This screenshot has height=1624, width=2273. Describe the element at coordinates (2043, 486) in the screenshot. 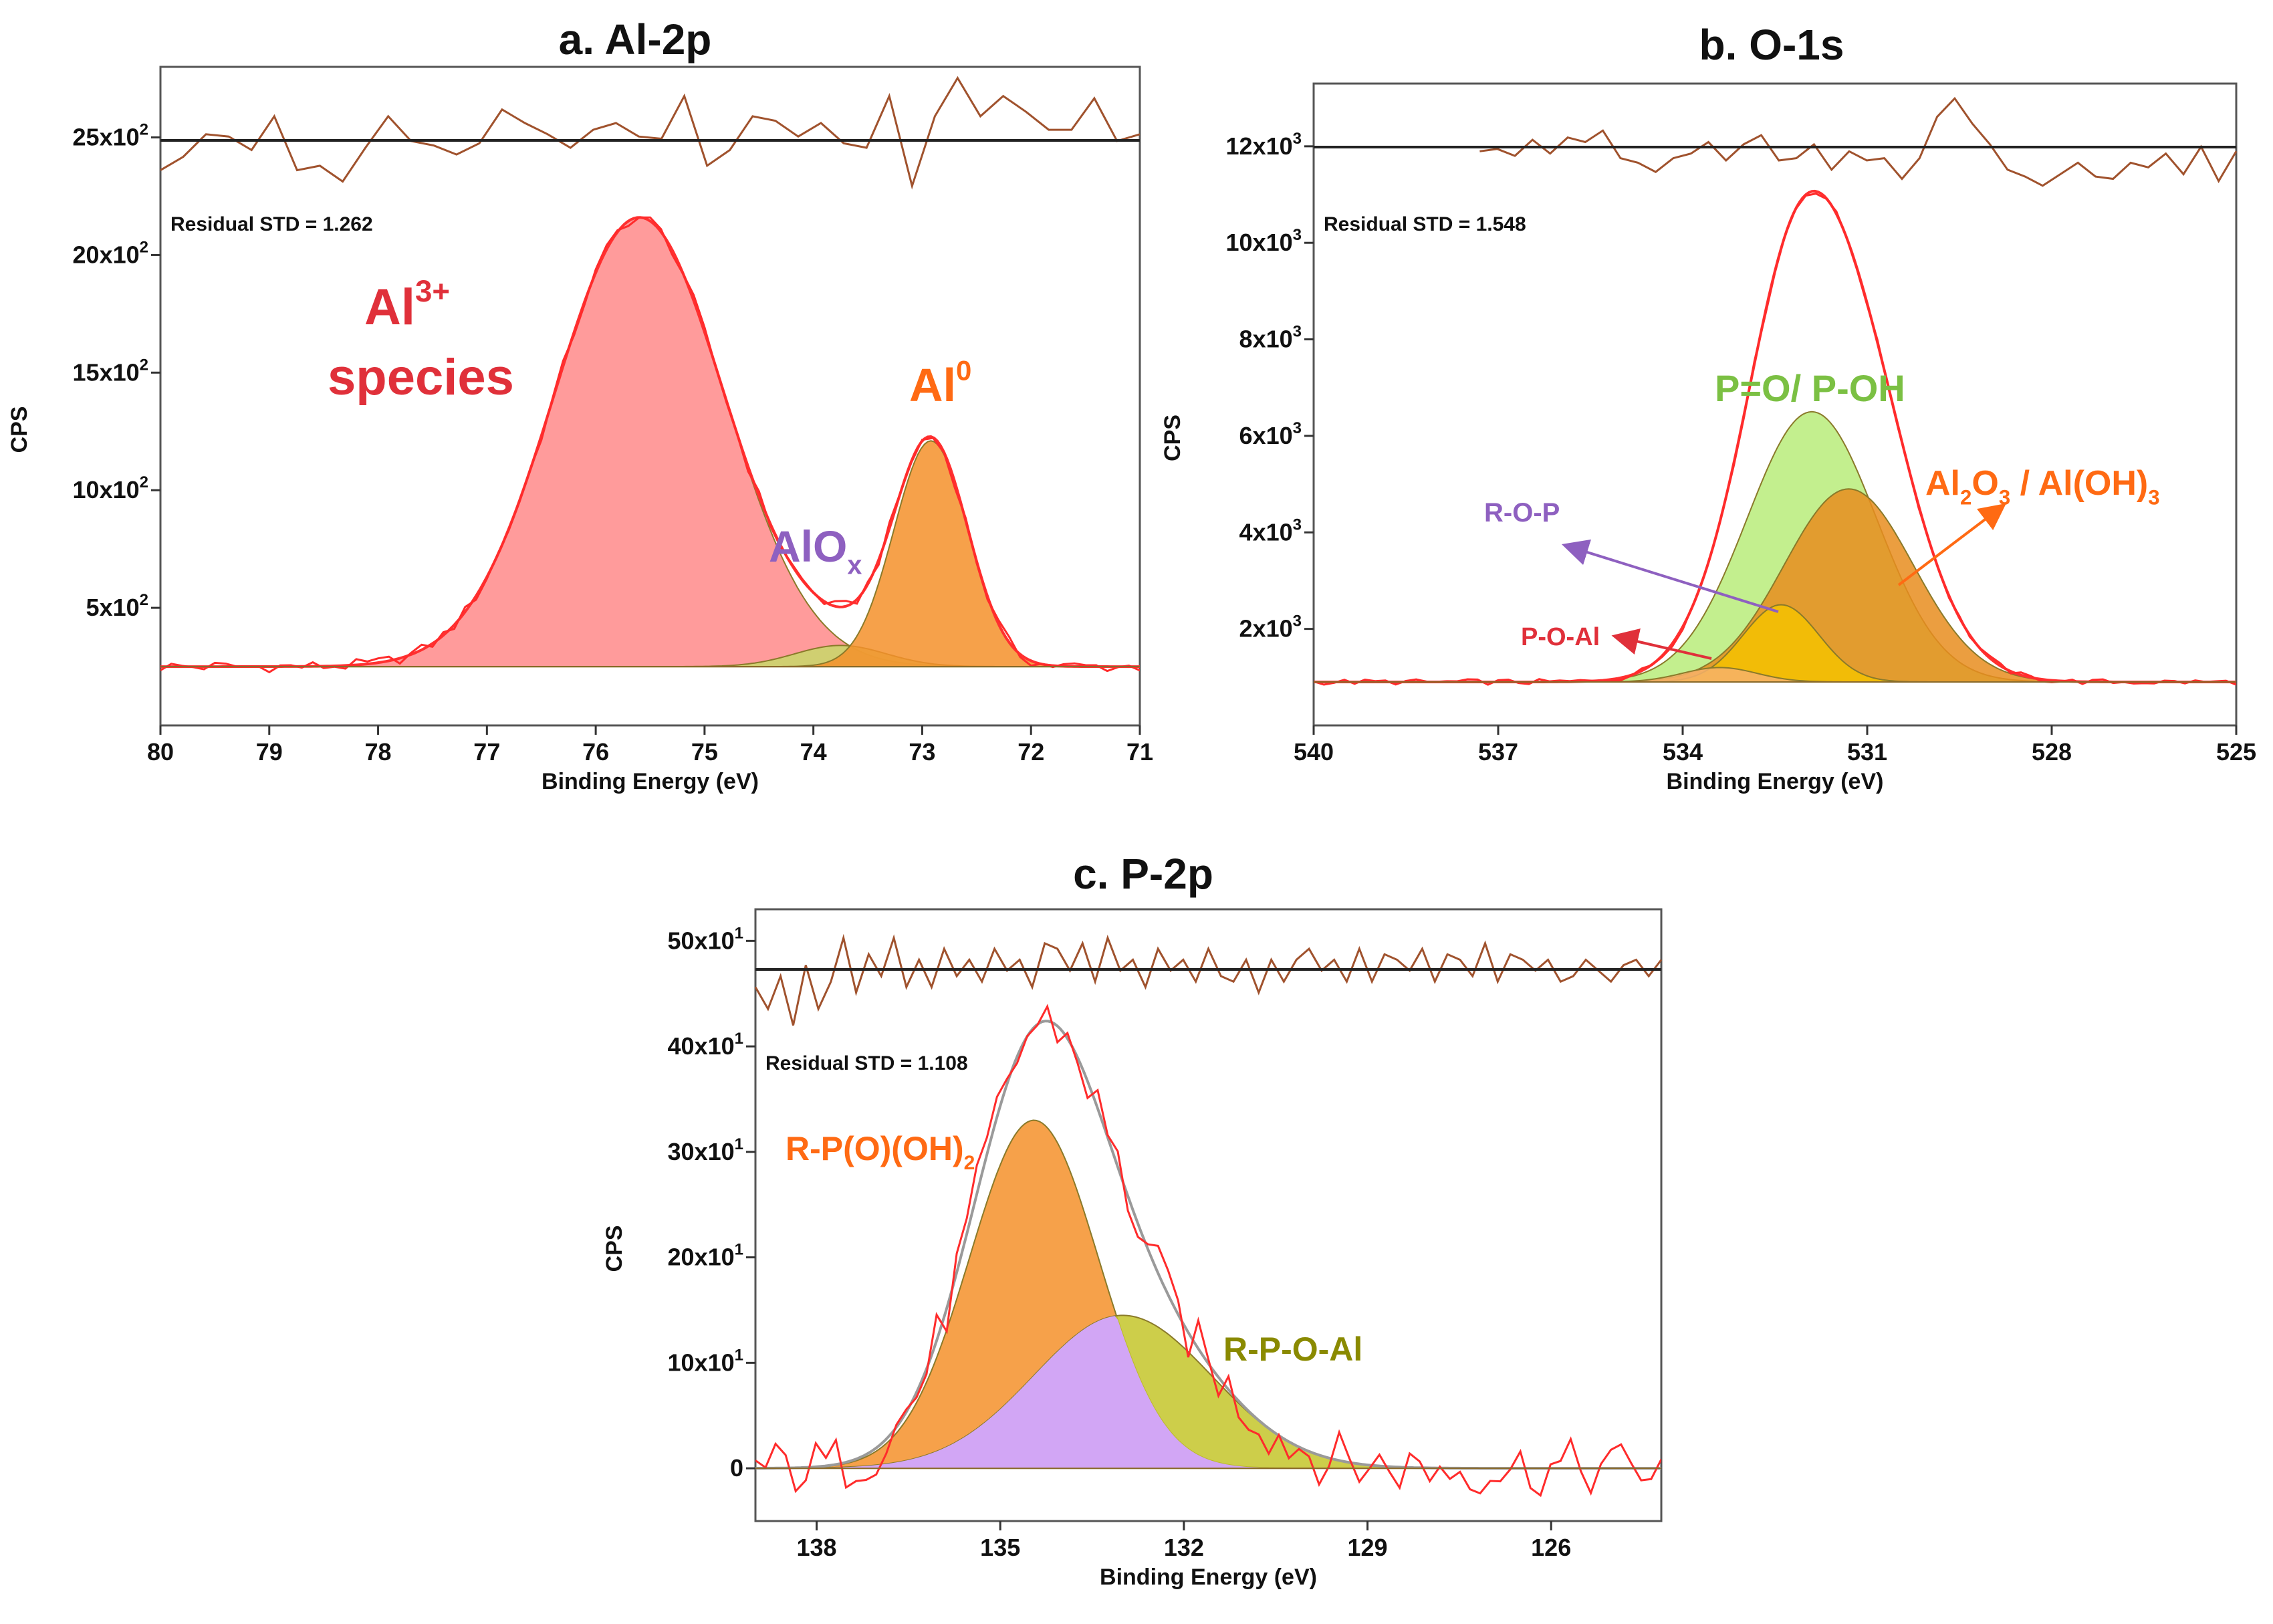

I see `label-al2o3: Al2O3 / Al(OH)3` at that location.